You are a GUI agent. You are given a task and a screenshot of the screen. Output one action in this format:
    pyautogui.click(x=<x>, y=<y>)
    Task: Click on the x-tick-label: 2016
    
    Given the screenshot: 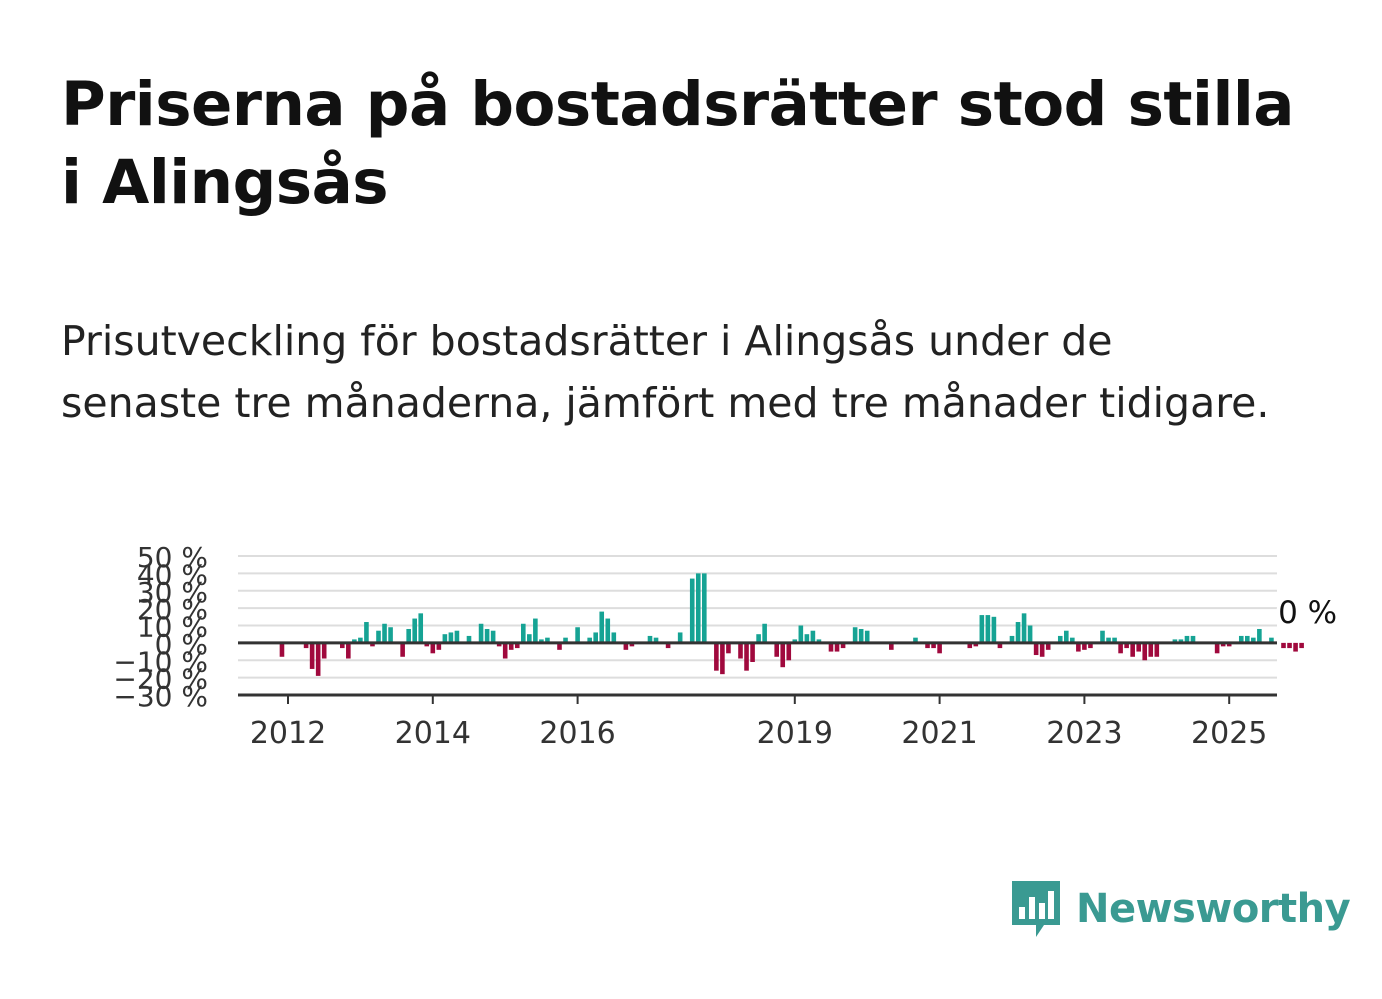 What is the action you would take?
    pyautogui.click(x=577, y=733)
    